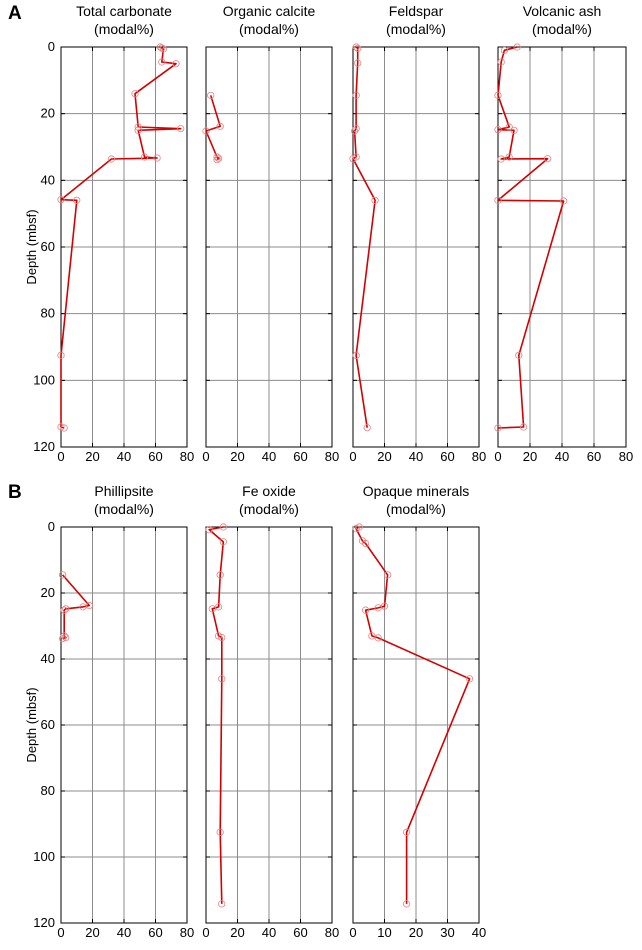 This screenshot has height=950, width=642. I want to click on chart-panel: 0 20 40 60 80 Organic calcite (modal%), so click(270, 233).